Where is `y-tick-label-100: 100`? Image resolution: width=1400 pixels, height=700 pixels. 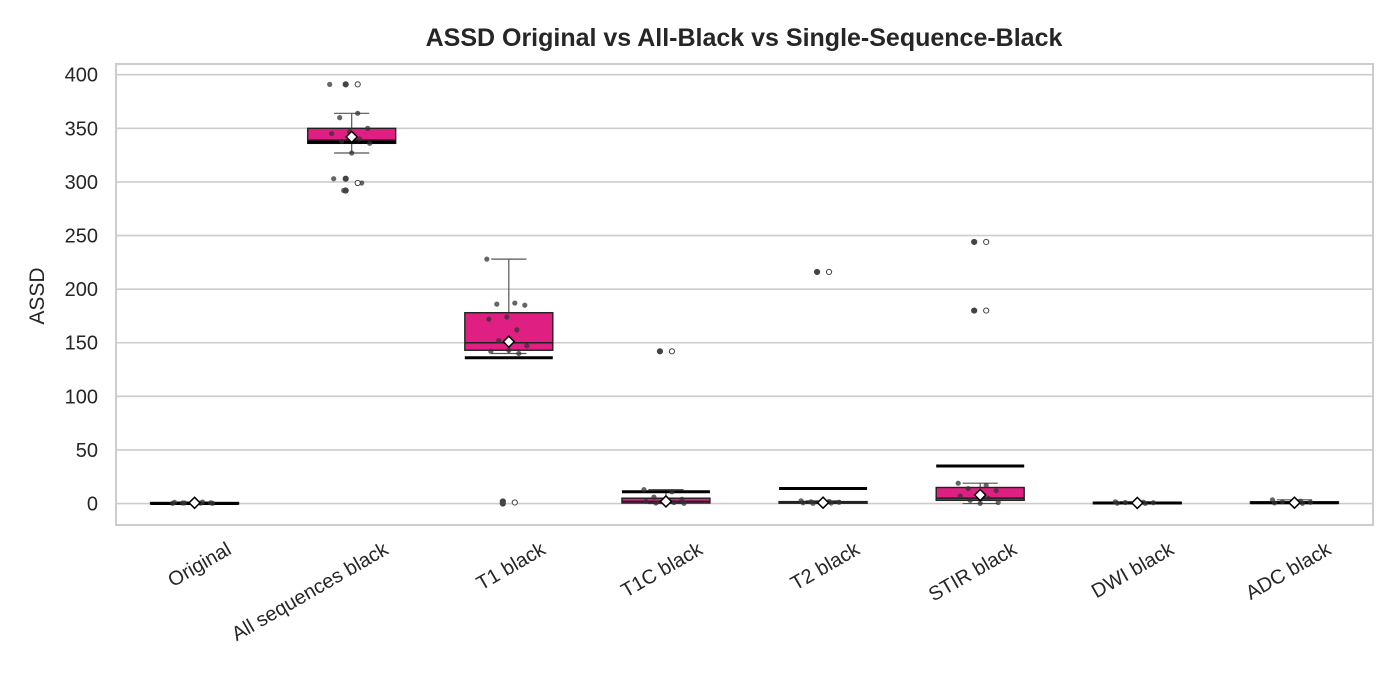 y-tick-label-100: 100 is located at coordinates (81, 397).